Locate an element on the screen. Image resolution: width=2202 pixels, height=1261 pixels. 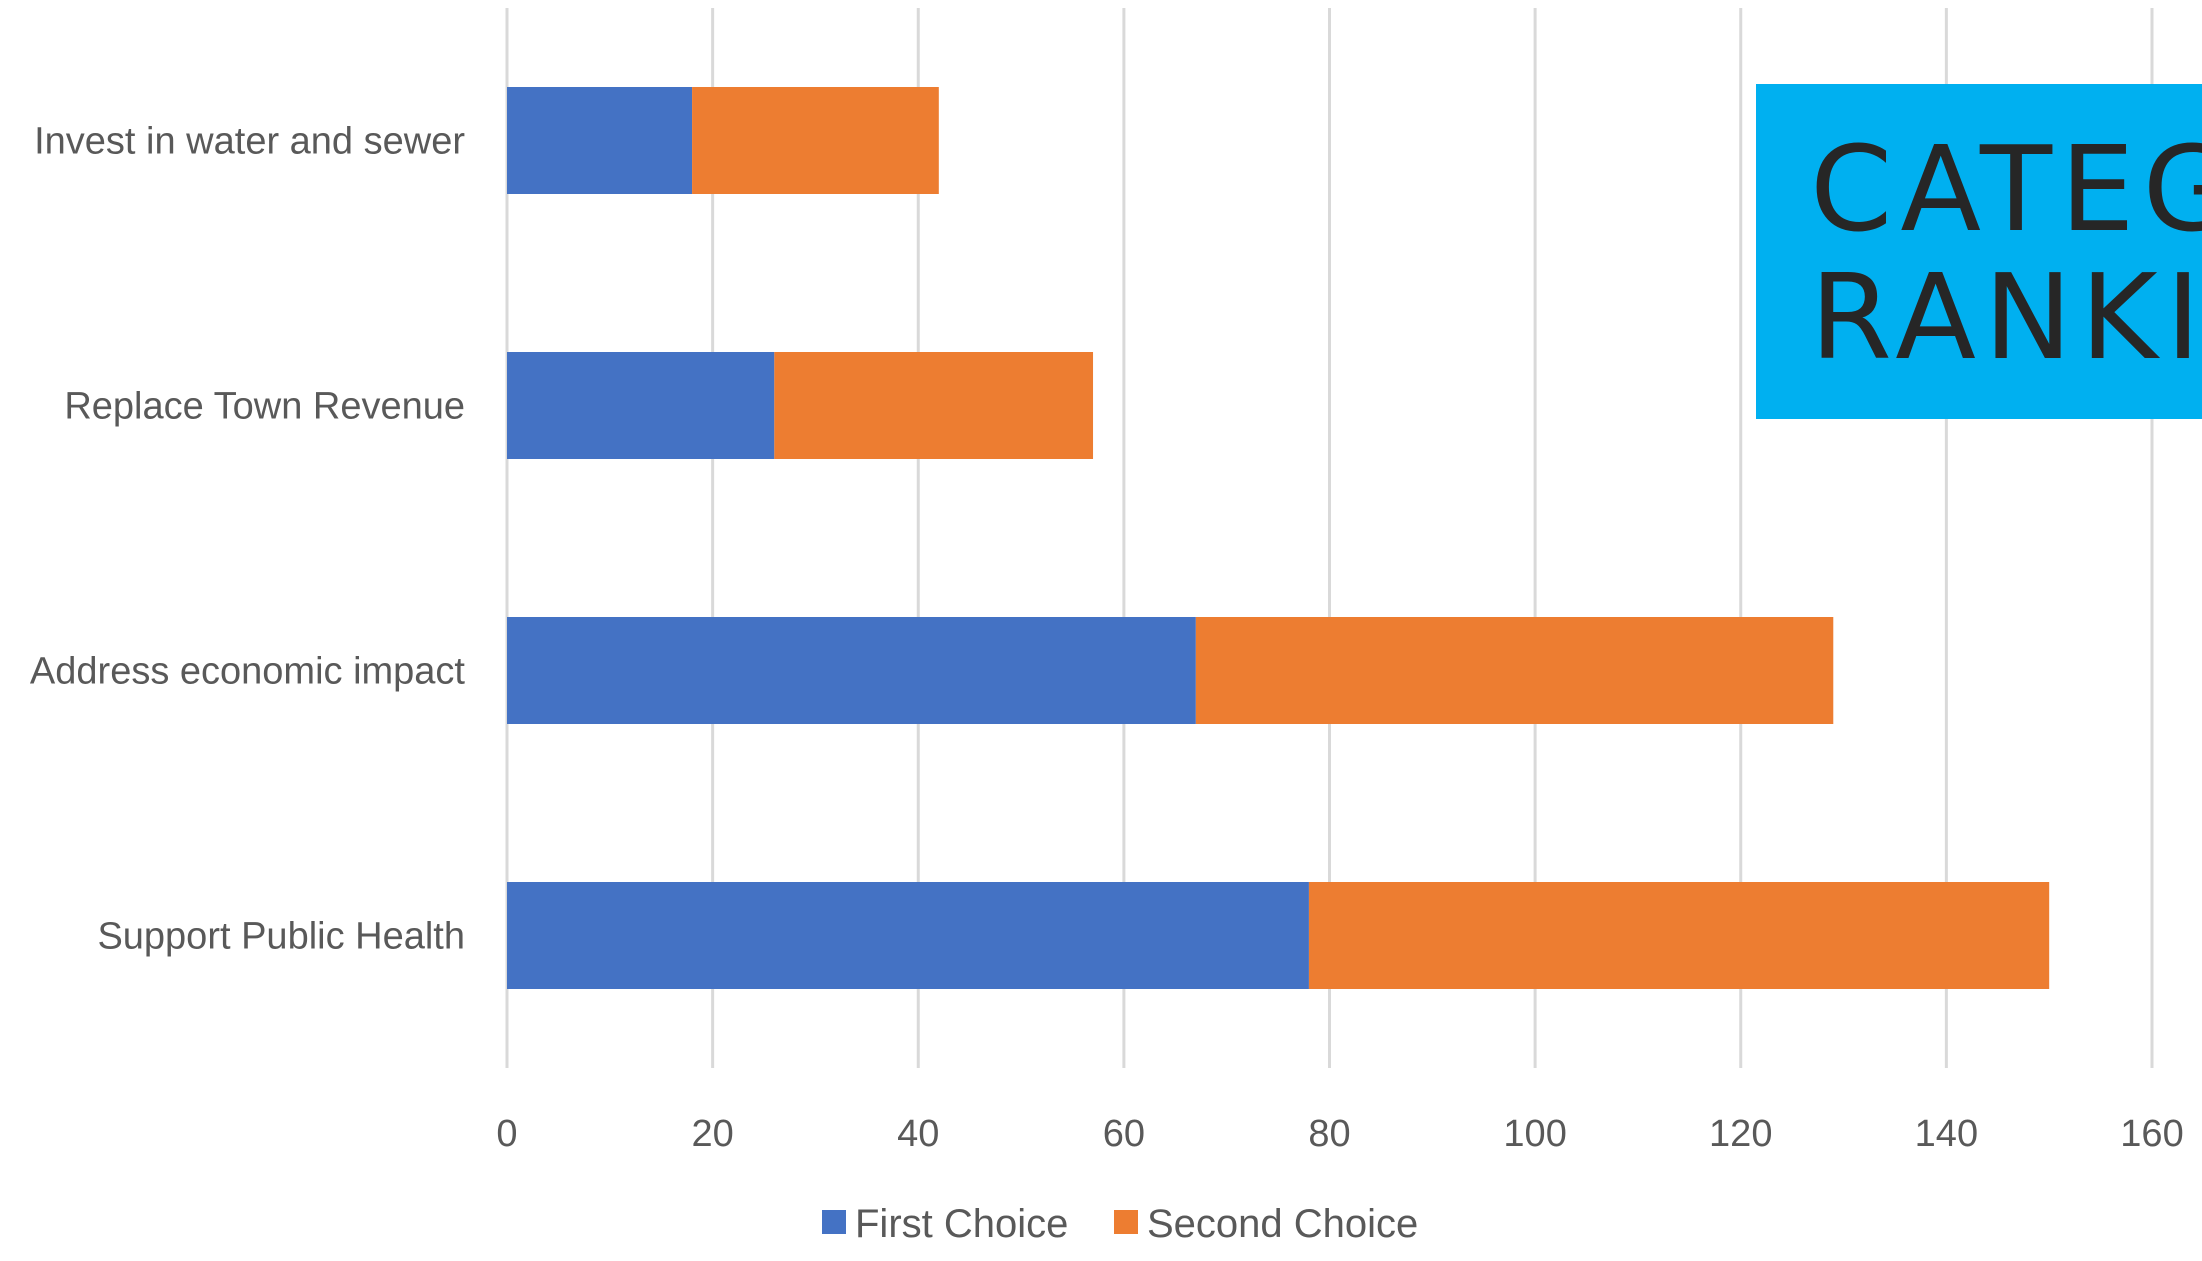
category-label: Invest in water and sewer is located at coordinates (249, 142).